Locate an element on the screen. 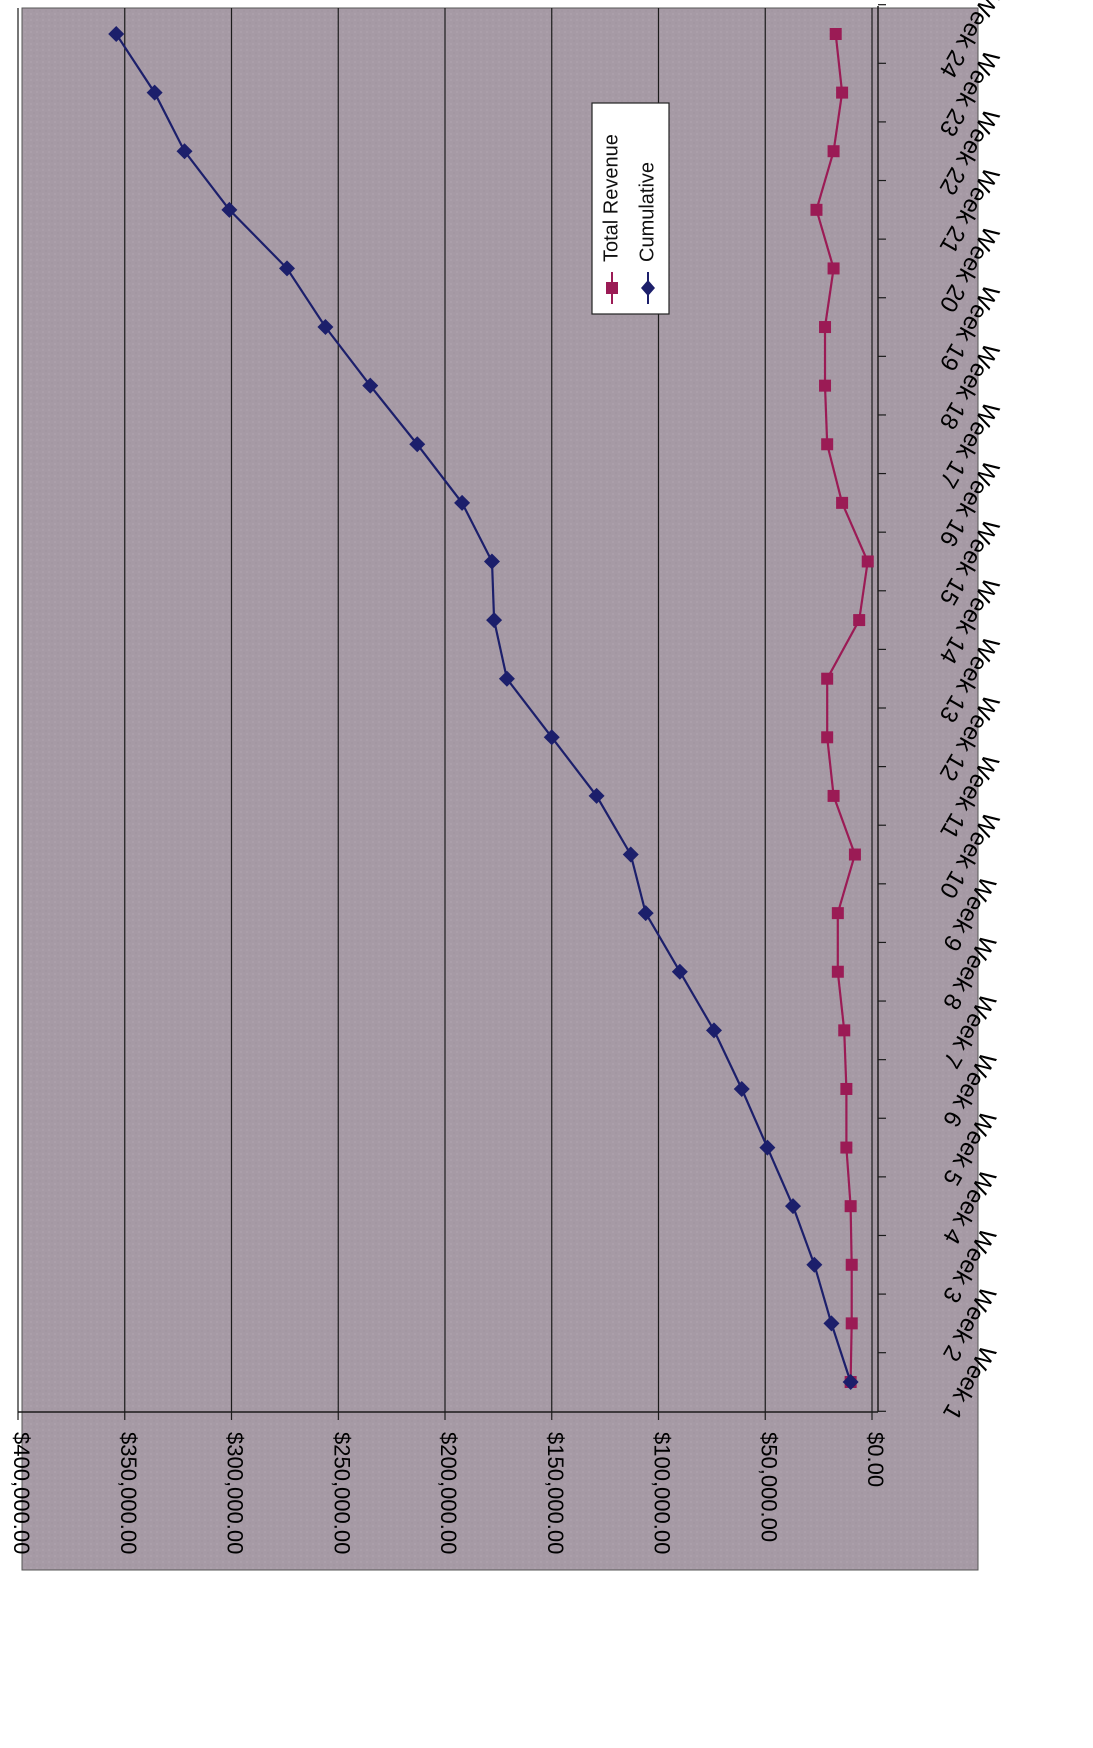 The width and height of the screenshot is (1093, 1748). legend-box is located at coordinates (630, 208).